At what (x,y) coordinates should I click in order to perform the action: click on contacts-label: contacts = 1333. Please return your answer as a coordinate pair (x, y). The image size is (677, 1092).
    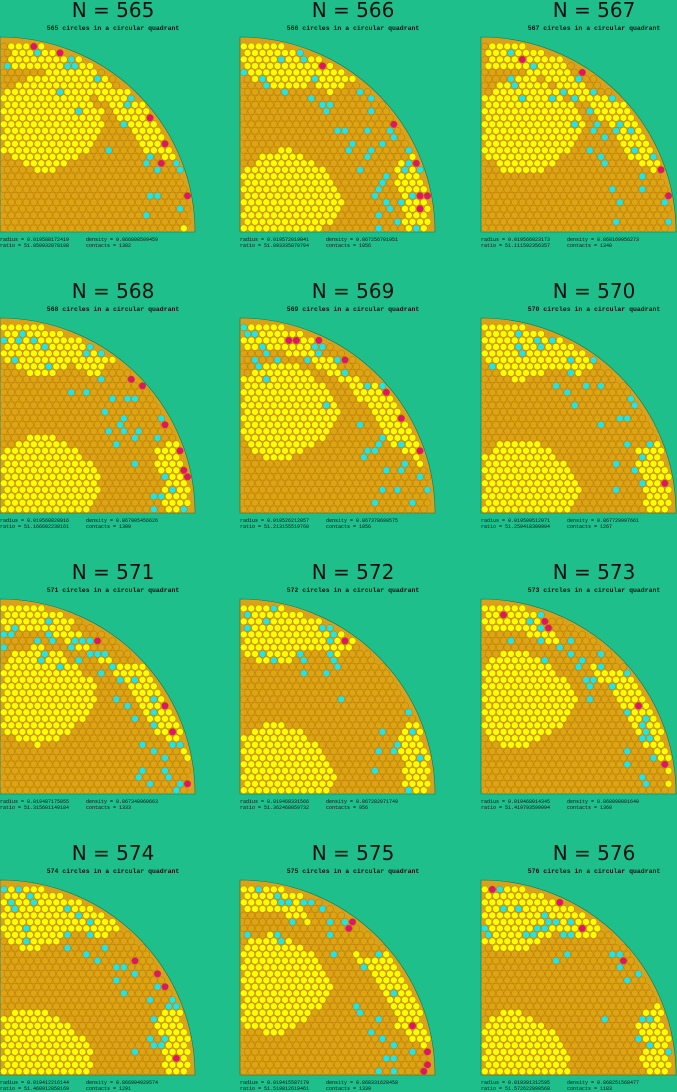
    Looking at the image, I should click on (108, 808).